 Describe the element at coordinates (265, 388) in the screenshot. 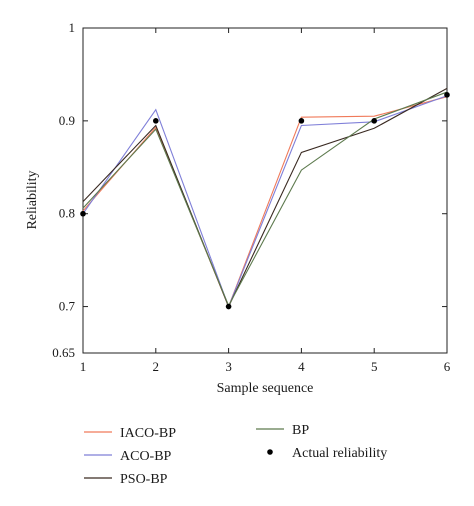

I see `x-axis-label: Sample sequence` at that location.